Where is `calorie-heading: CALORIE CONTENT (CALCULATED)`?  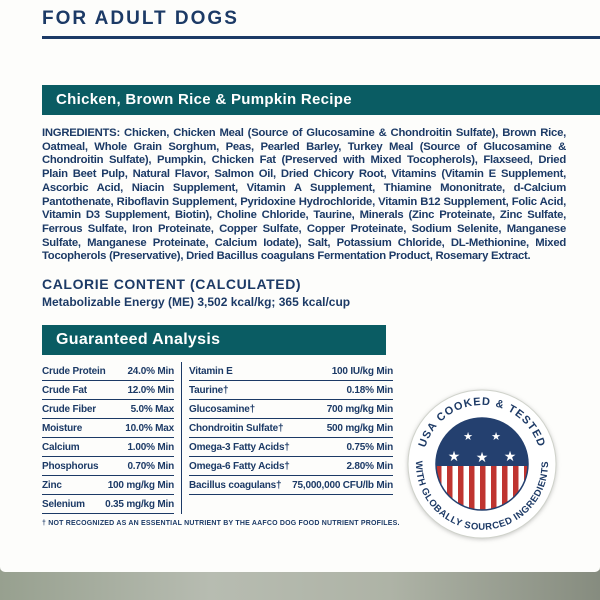 calorie-heading: CALORIE CONTENT (CALCULATED) is located at coordinates (172, 284).